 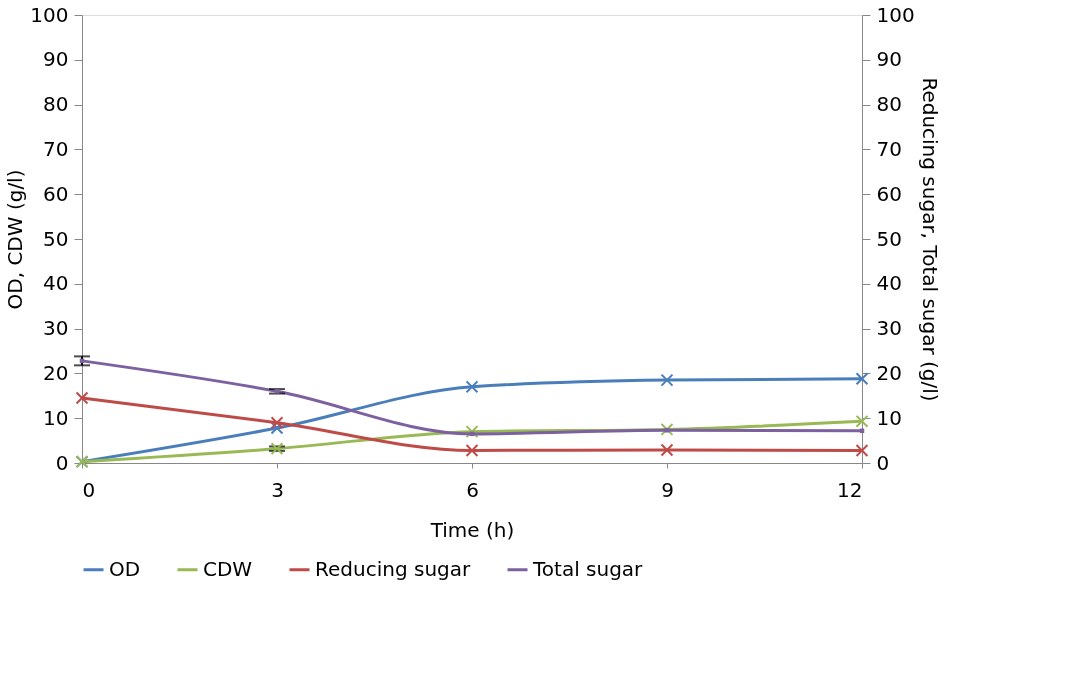 What do you see at coordinates (56, 328) in the screenshot?
I see `y-tick-label: 30` at bounding box center [56, 328].